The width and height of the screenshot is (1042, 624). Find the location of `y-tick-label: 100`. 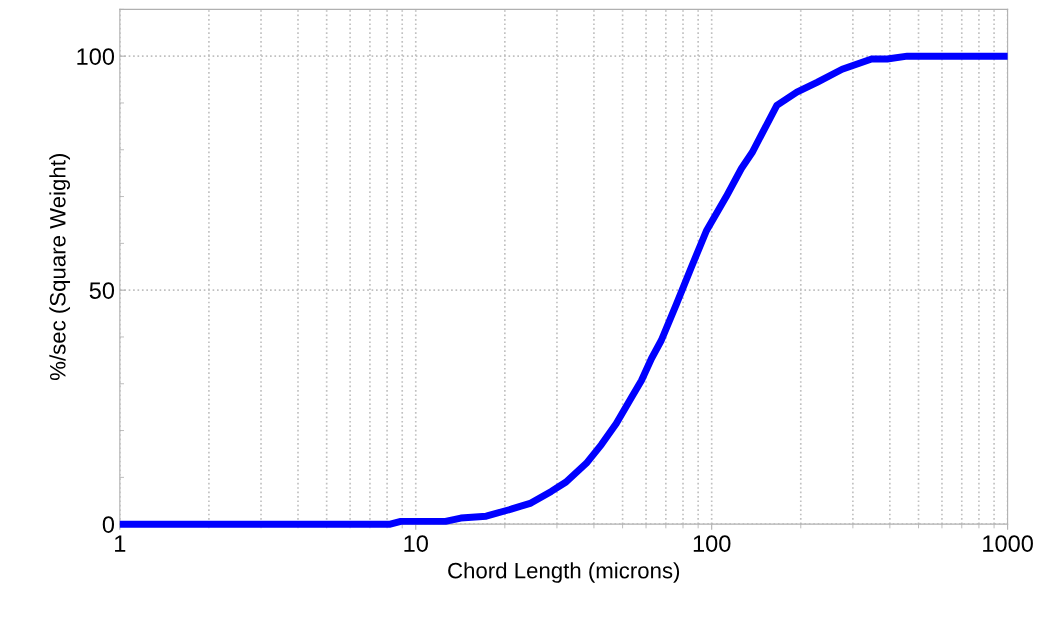

y-tick-label: 100 is located at coordinates (96, 56).